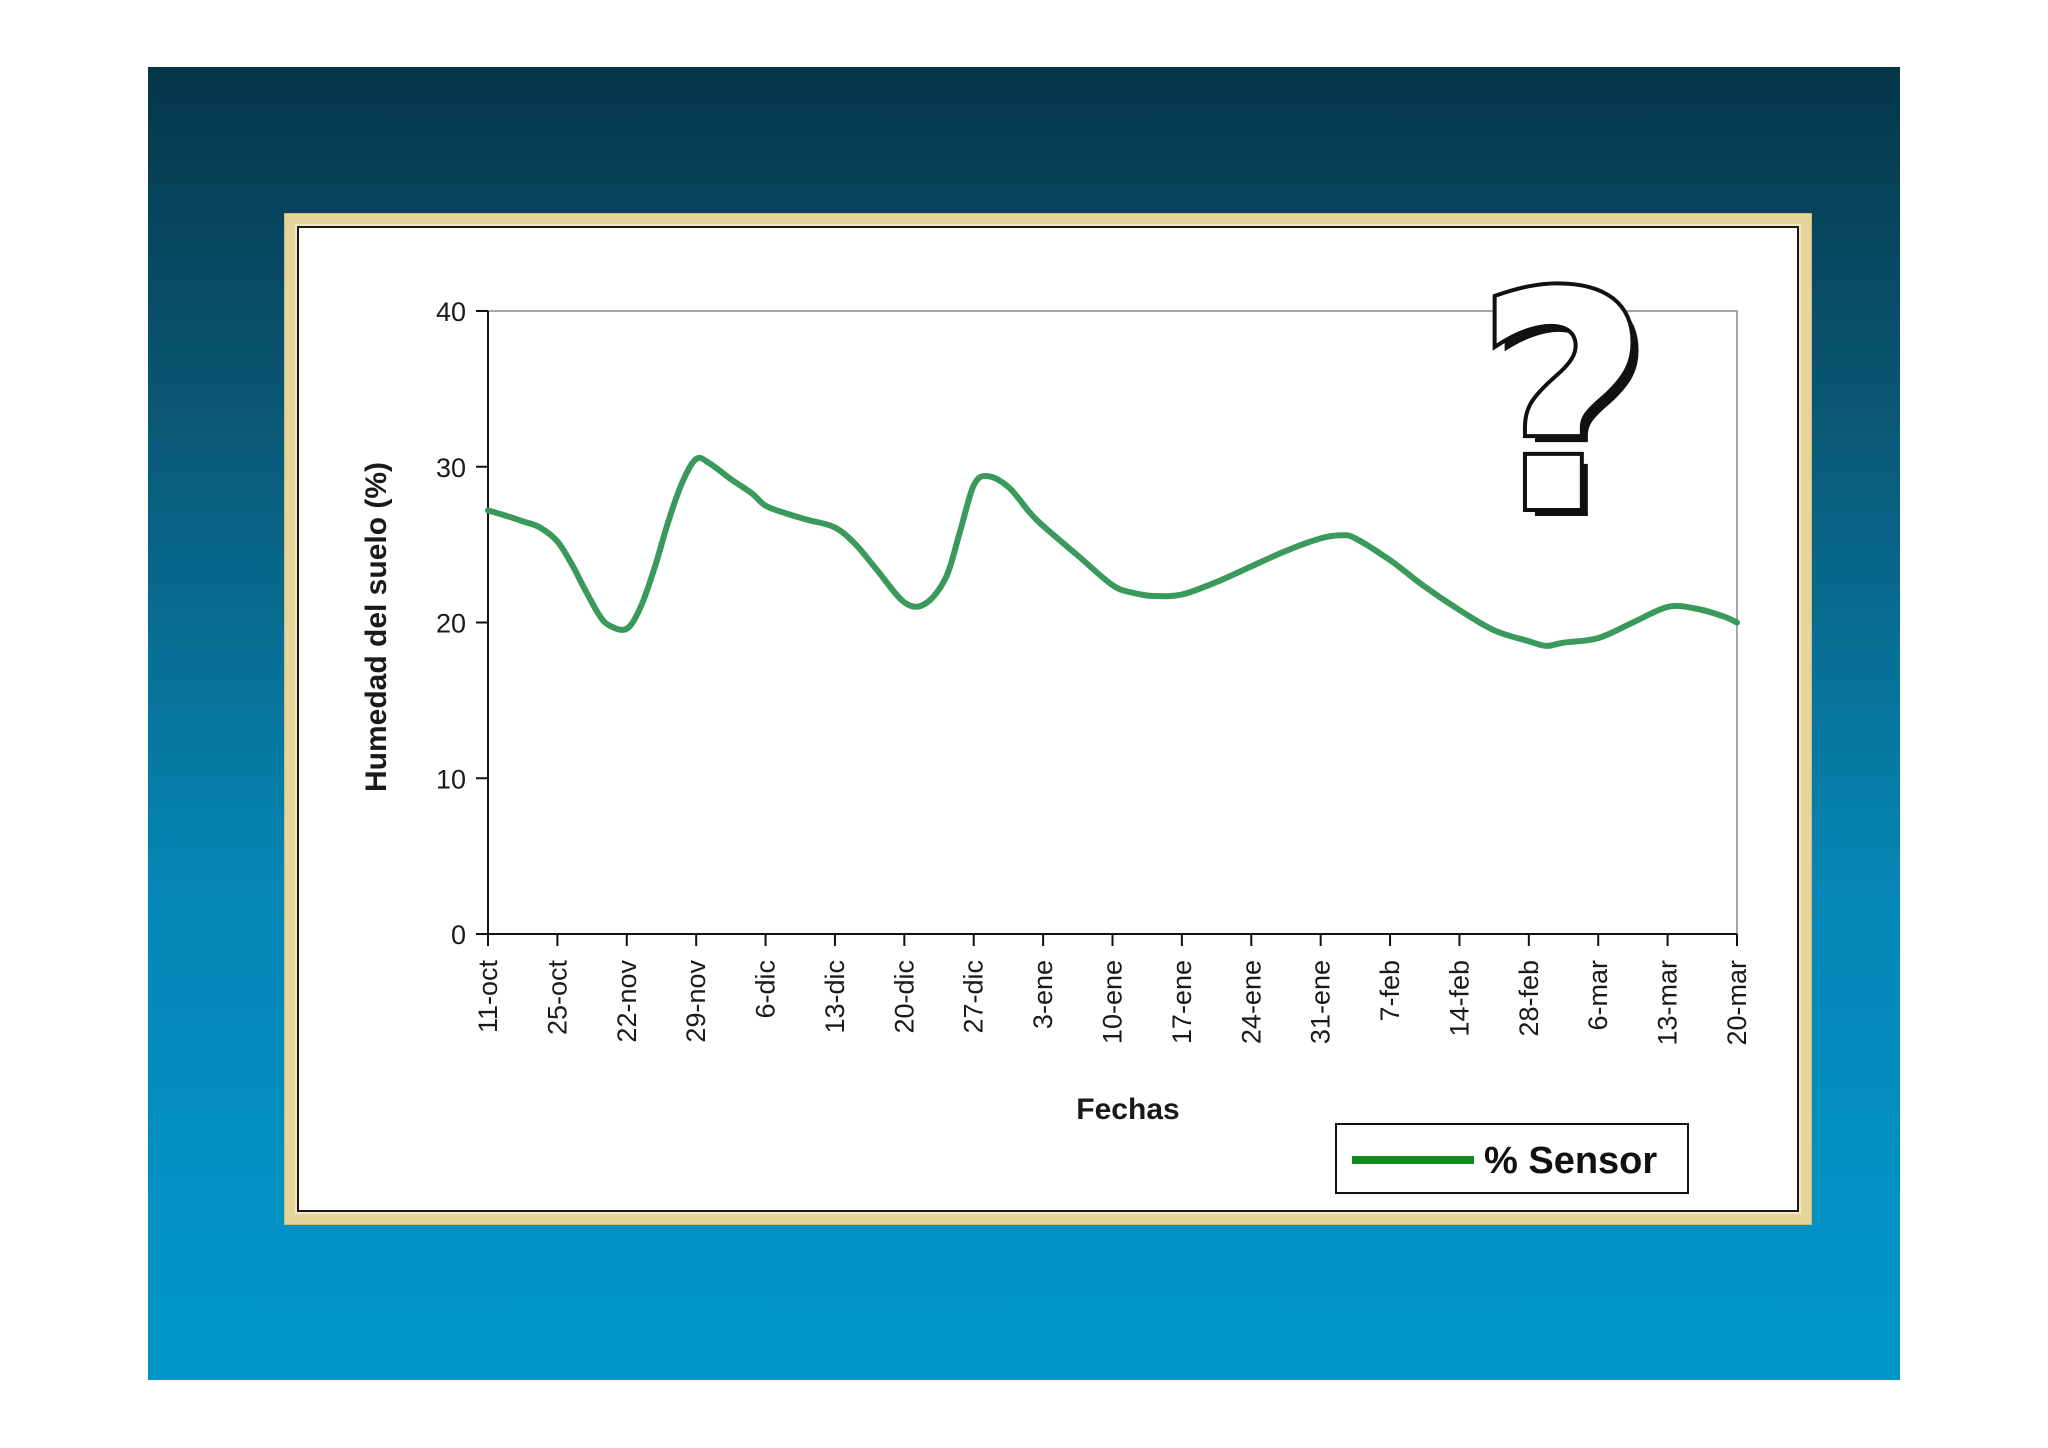 The width and height of the screenshot is (2048, 1448). I want to click on y-tick-label: 40, so click(451, 312).